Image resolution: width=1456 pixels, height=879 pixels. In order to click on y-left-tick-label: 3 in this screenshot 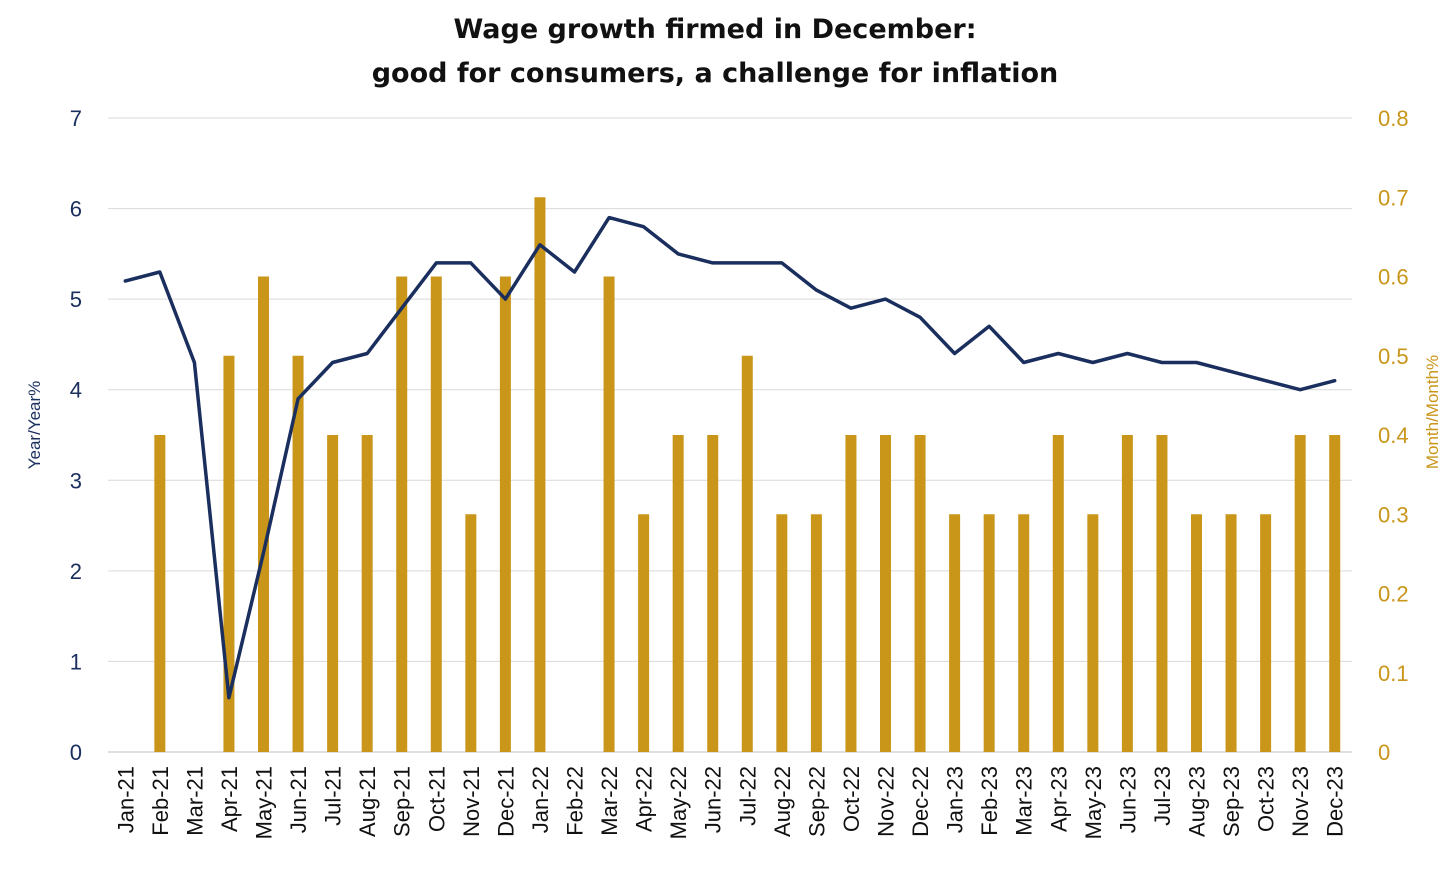, I will do `click(76, 480)`.